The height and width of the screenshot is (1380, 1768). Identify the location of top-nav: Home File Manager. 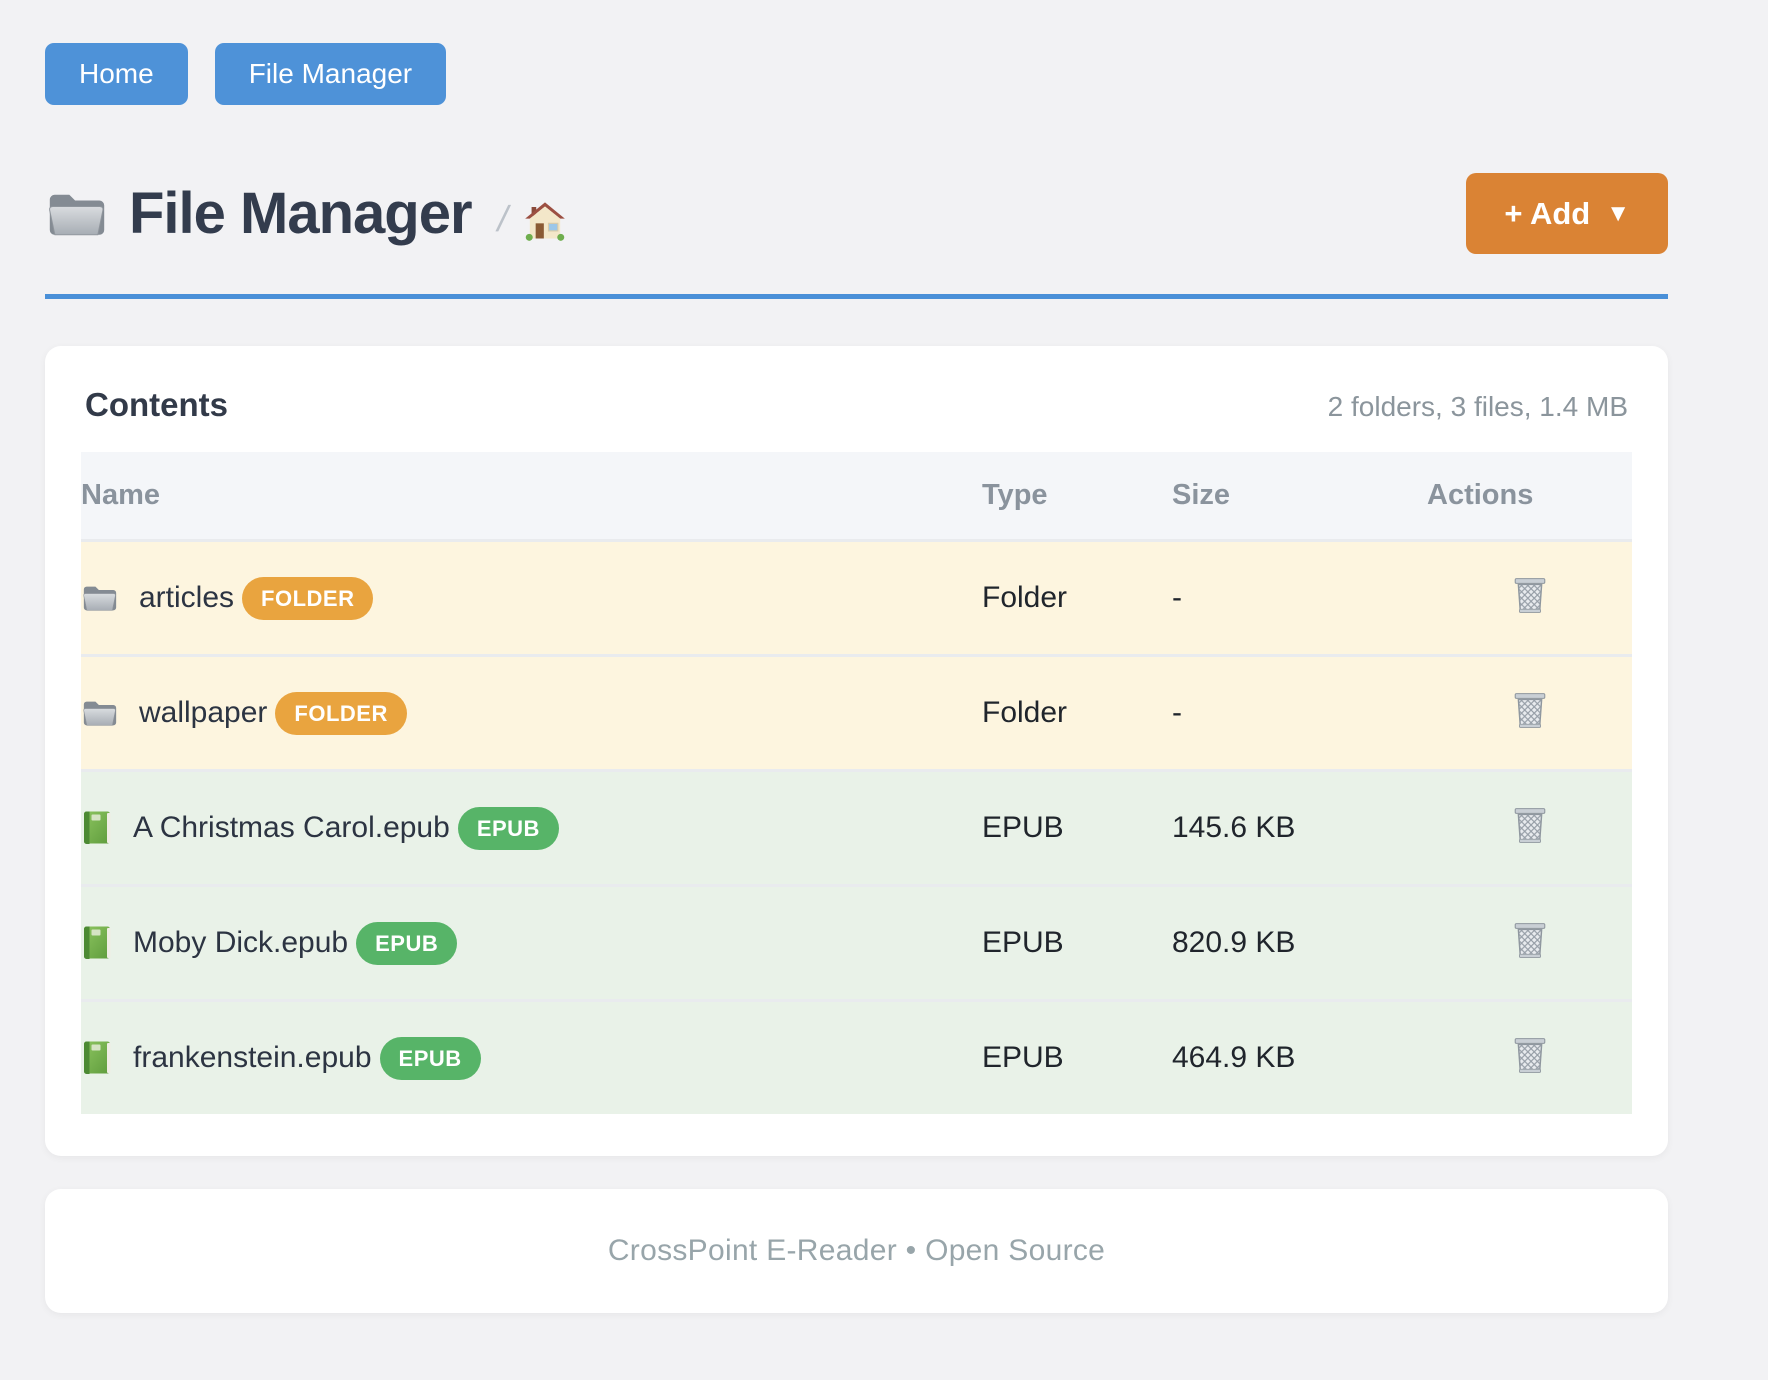
(856, 74).